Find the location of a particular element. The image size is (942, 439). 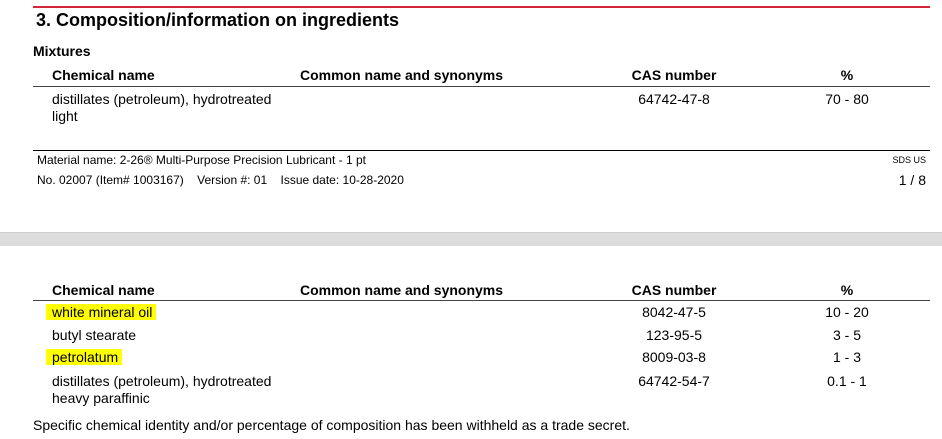

chemical-name-cont: heavy paraffinic is located at coordinates (101, 398).